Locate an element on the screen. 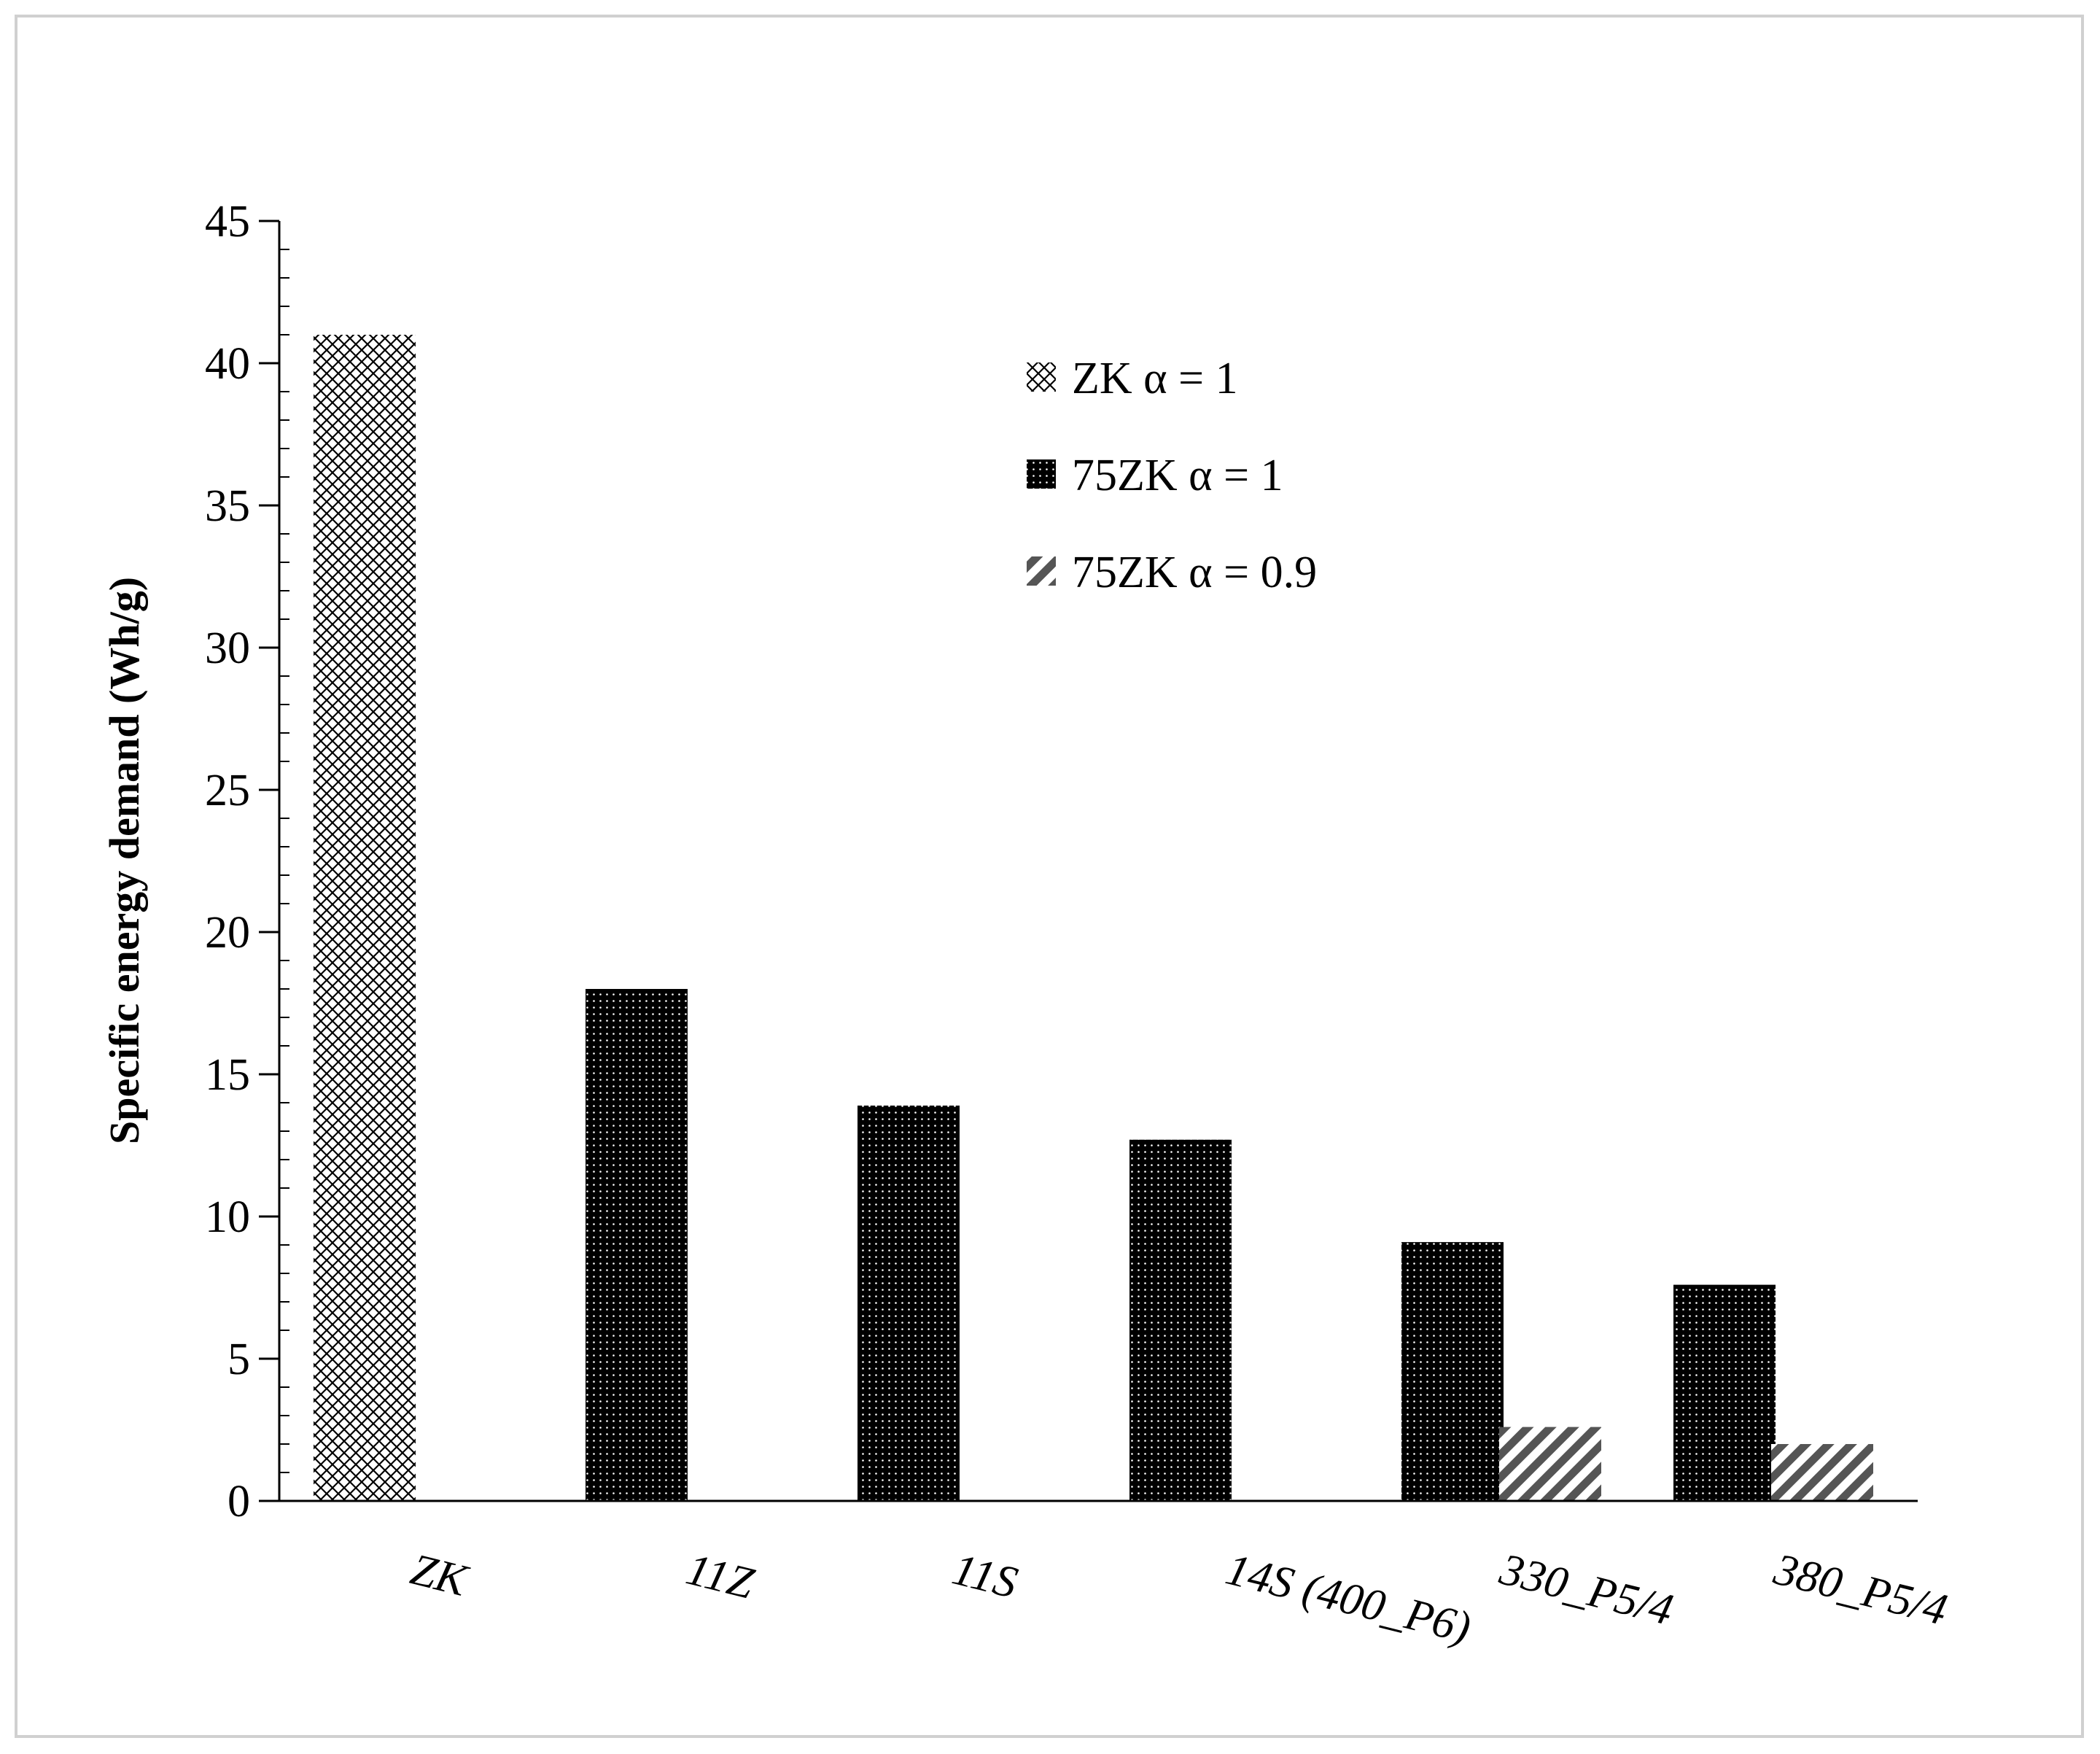  y-axis-ticks: 0 5 10 15 20 25 30 35 40 45 is located at coordinates (247, 861).